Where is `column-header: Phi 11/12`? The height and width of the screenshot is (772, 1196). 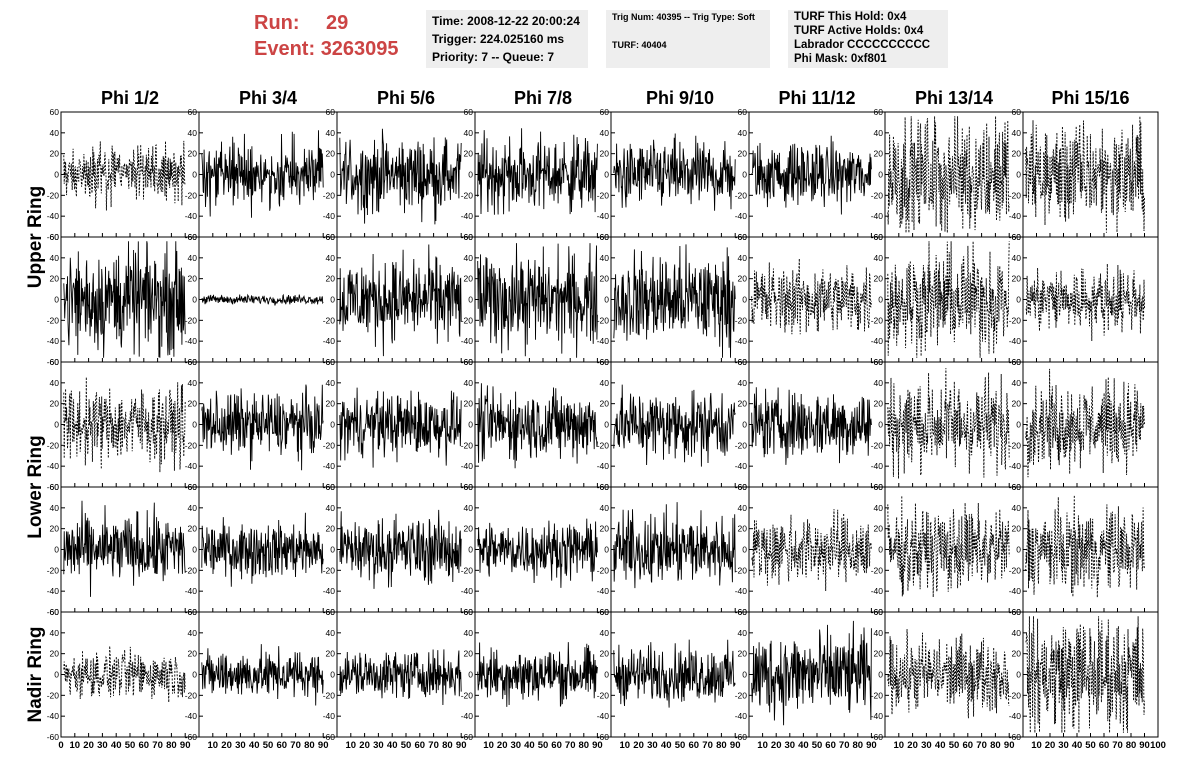
column-header: Phi 11/12 is located at coordinates (816, 98).